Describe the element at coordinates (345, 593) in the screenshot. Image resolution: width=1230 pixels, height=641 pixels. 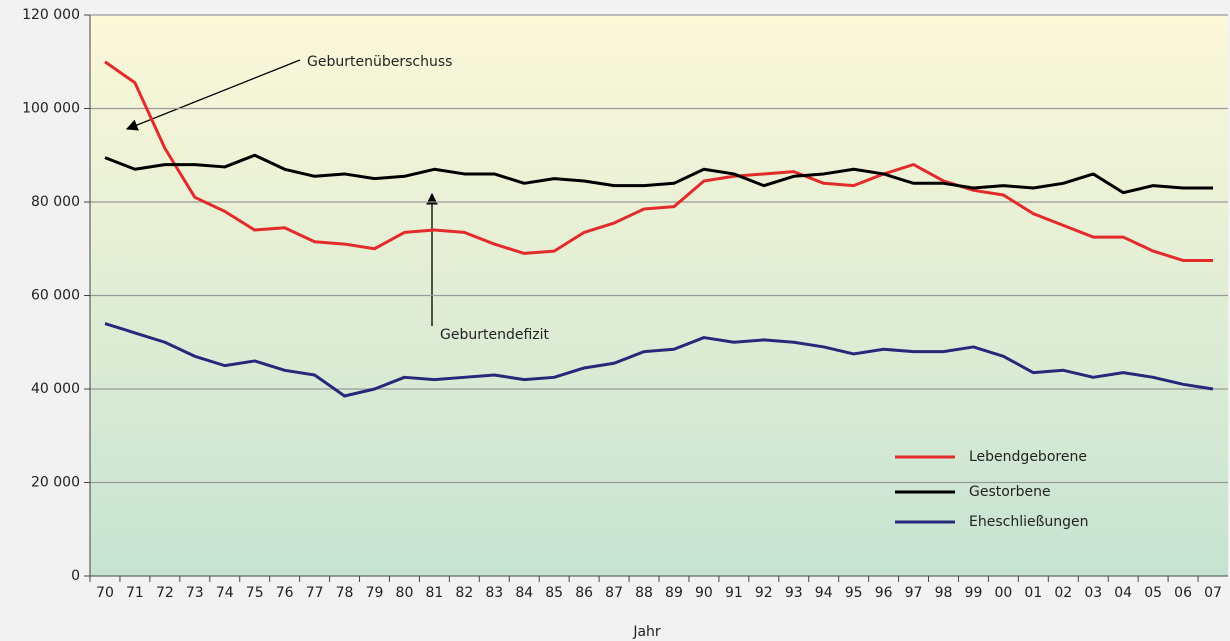
I see `x-tick-label: 78` at that location.